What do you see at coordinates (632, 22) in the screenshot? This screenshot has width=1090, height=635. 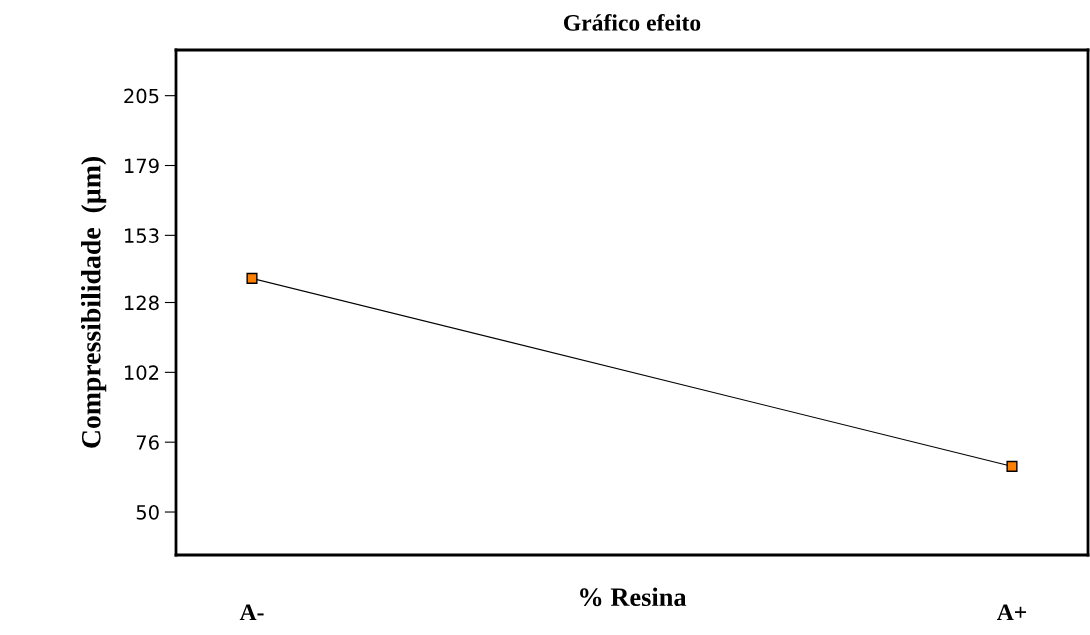 I see `chart-title: Gráfico efeito` at bounding box center [632, 22].